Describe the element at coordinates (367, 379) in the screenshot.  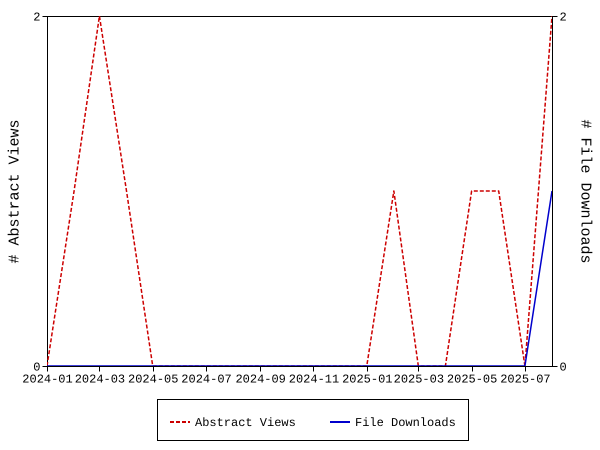
I see `x-tick-label: 2025-01` at that location.